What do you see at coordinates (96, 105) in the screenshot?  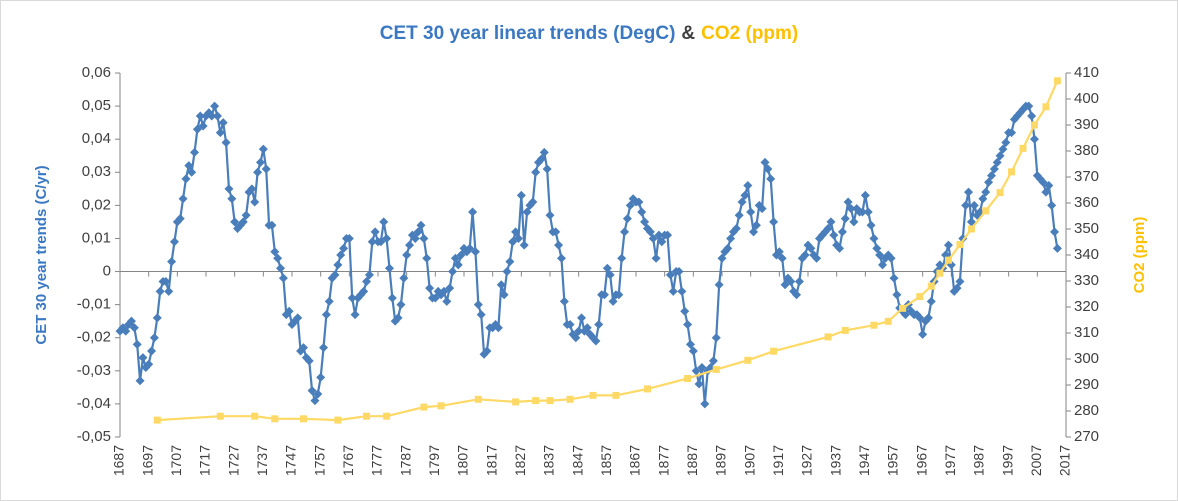 I see `y-tick-label: 0,05` at bounding box center [96, 105].